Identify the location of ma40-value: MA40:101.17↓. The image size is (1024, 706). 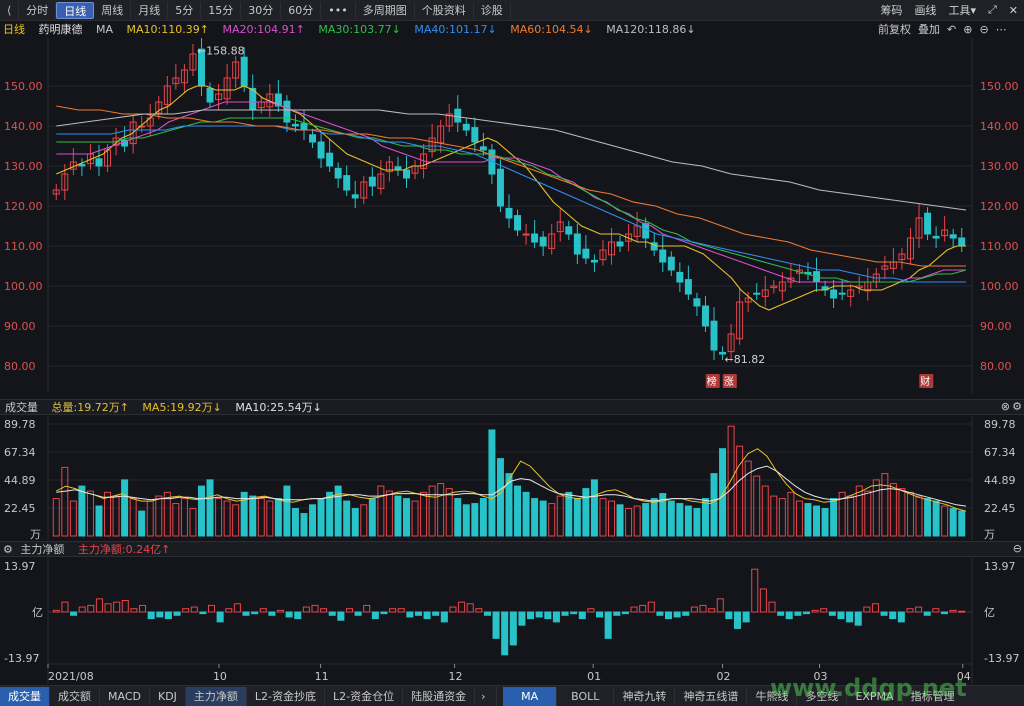
(455, 29).